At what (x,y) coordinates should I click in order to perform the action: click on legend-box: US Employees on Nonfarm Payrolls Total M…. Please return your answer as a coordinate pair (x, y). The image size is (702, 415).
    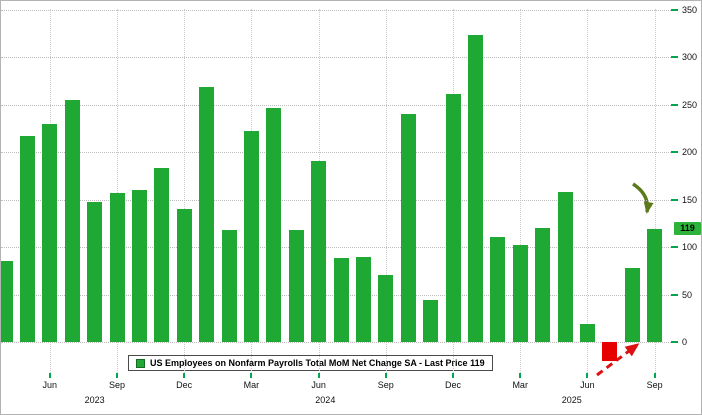
    Looking at the image, I should click on (310, 363).